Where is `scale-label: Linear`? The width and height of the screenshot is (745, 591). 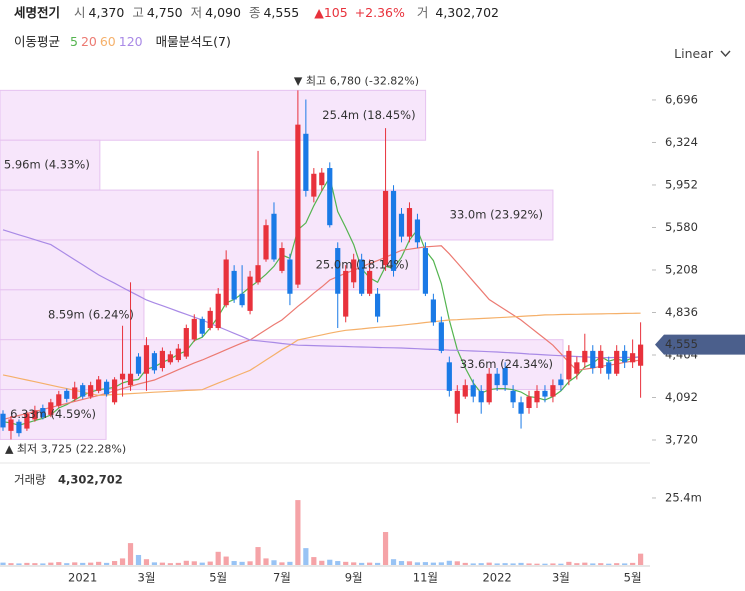
scale-label: Linear is located at coordinates (694, 53).